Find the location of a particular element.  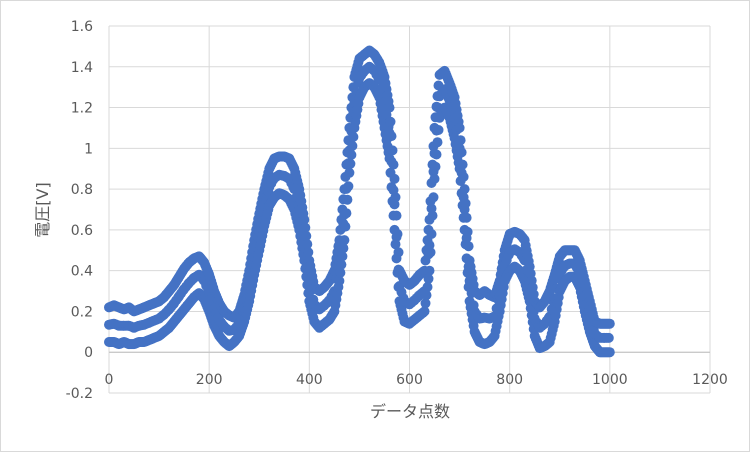

x-axis-title: データ点数 is located at coordinates (410, 411).